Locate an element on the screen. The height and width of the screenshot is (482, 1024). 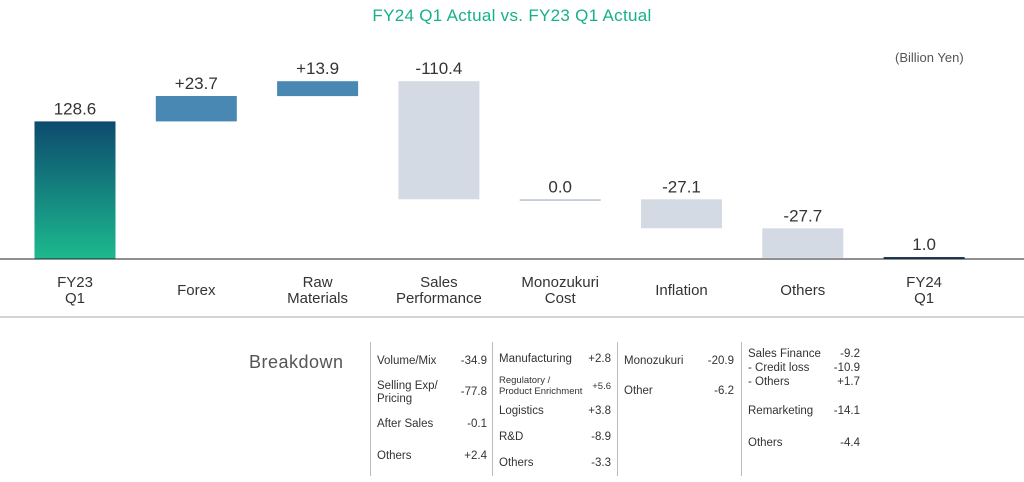
breakdown-title: Breakdown is located at coordinates (296, 362).